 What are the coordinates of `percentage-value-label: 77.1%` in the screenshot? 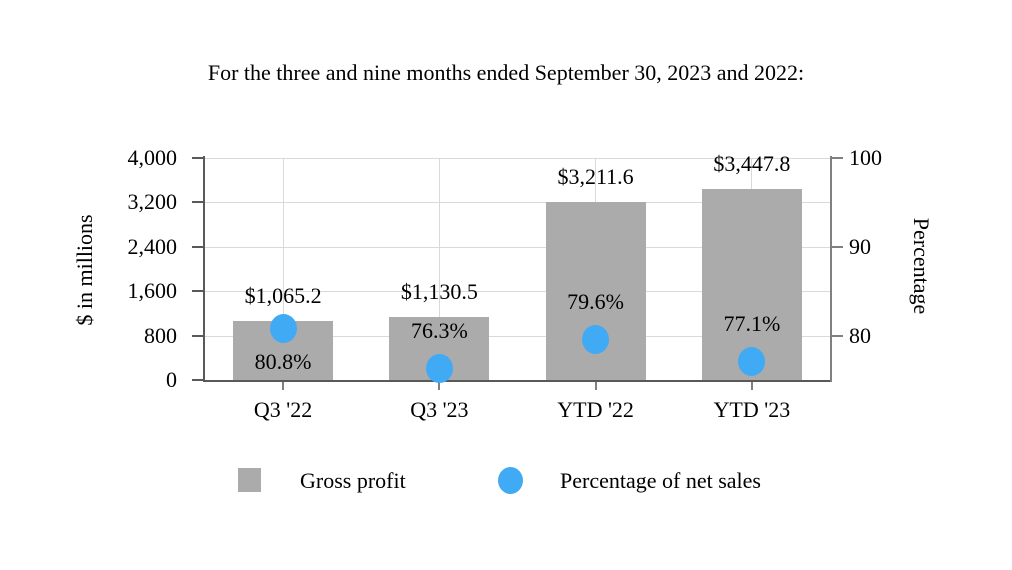 It's located at (752, 323).